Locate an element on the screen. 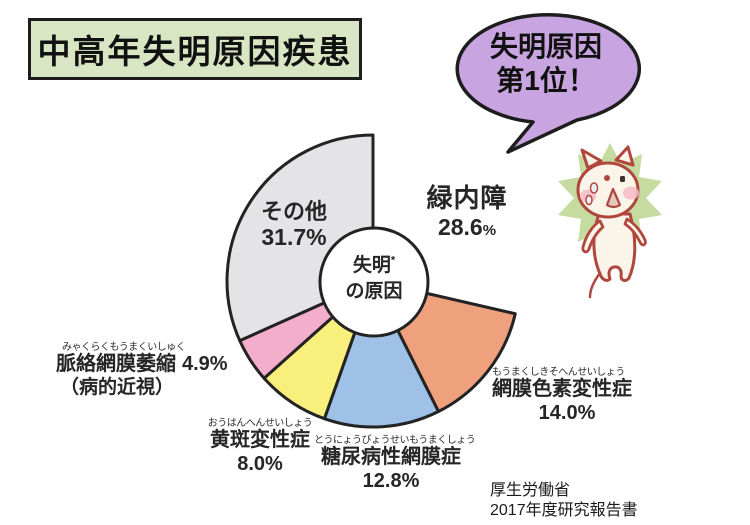 Image resolution: width=750 pixels, height=525 pixels. macular-name: 黄斑変性症 is located at coordinates (260, 440).